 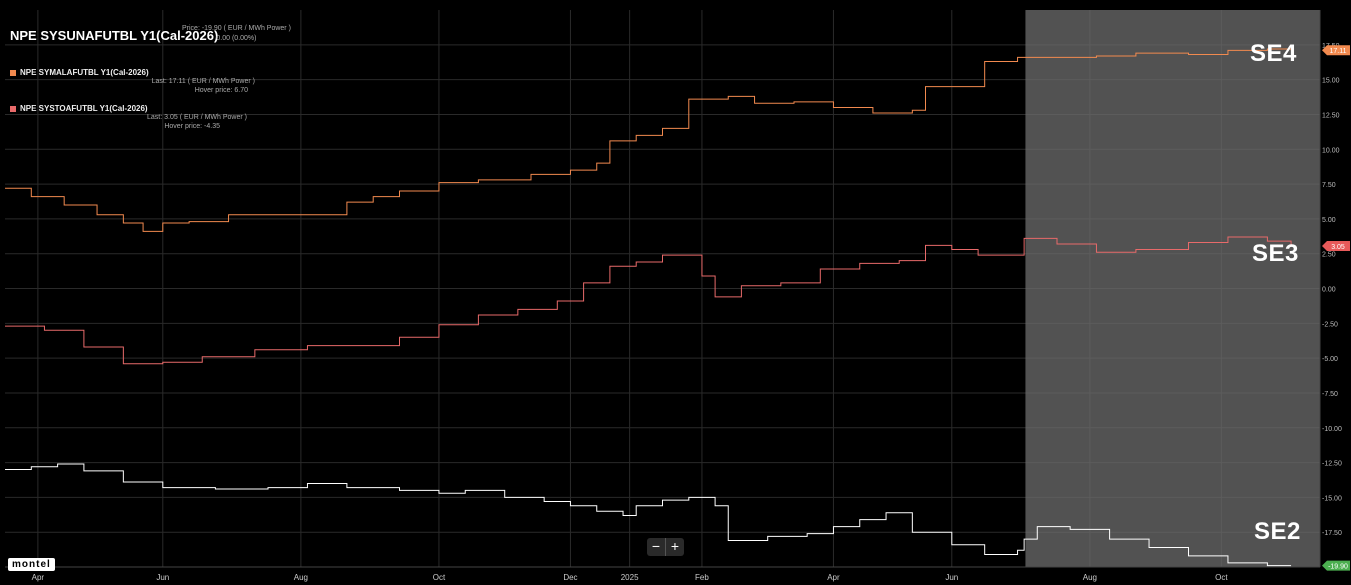 I want to click on zone-label-se4: SE4, so click(x=1273, y=53).